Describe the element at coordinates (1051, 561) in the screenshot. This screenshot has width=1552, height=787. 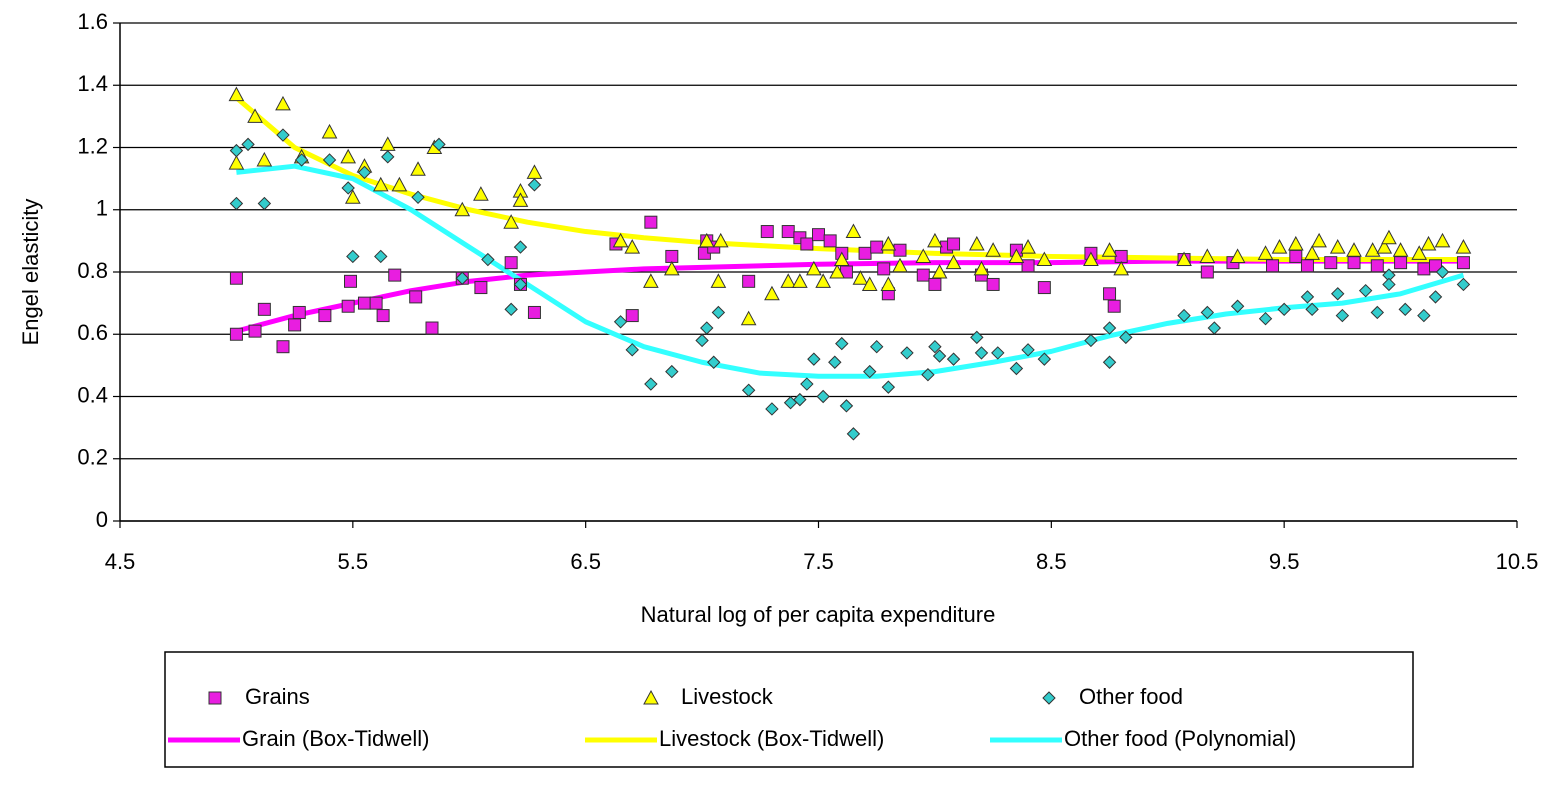
I see `x-tick-label: 8.5` at that location.